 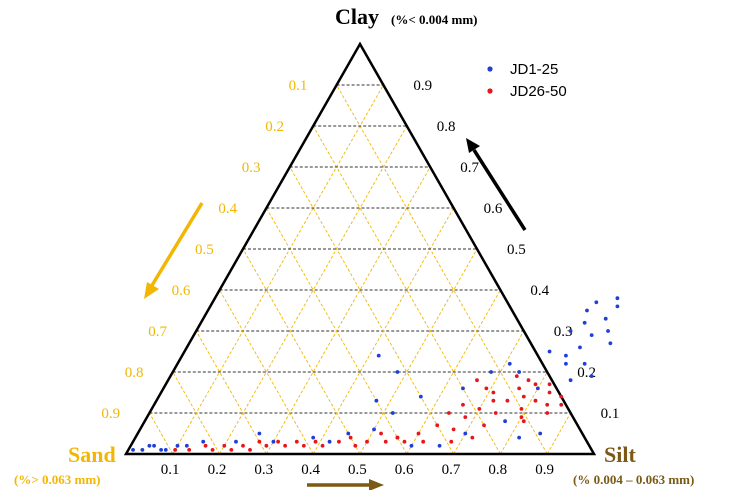 I want to click on tick-silt-8: 0.8, so click(x=497, y=470).